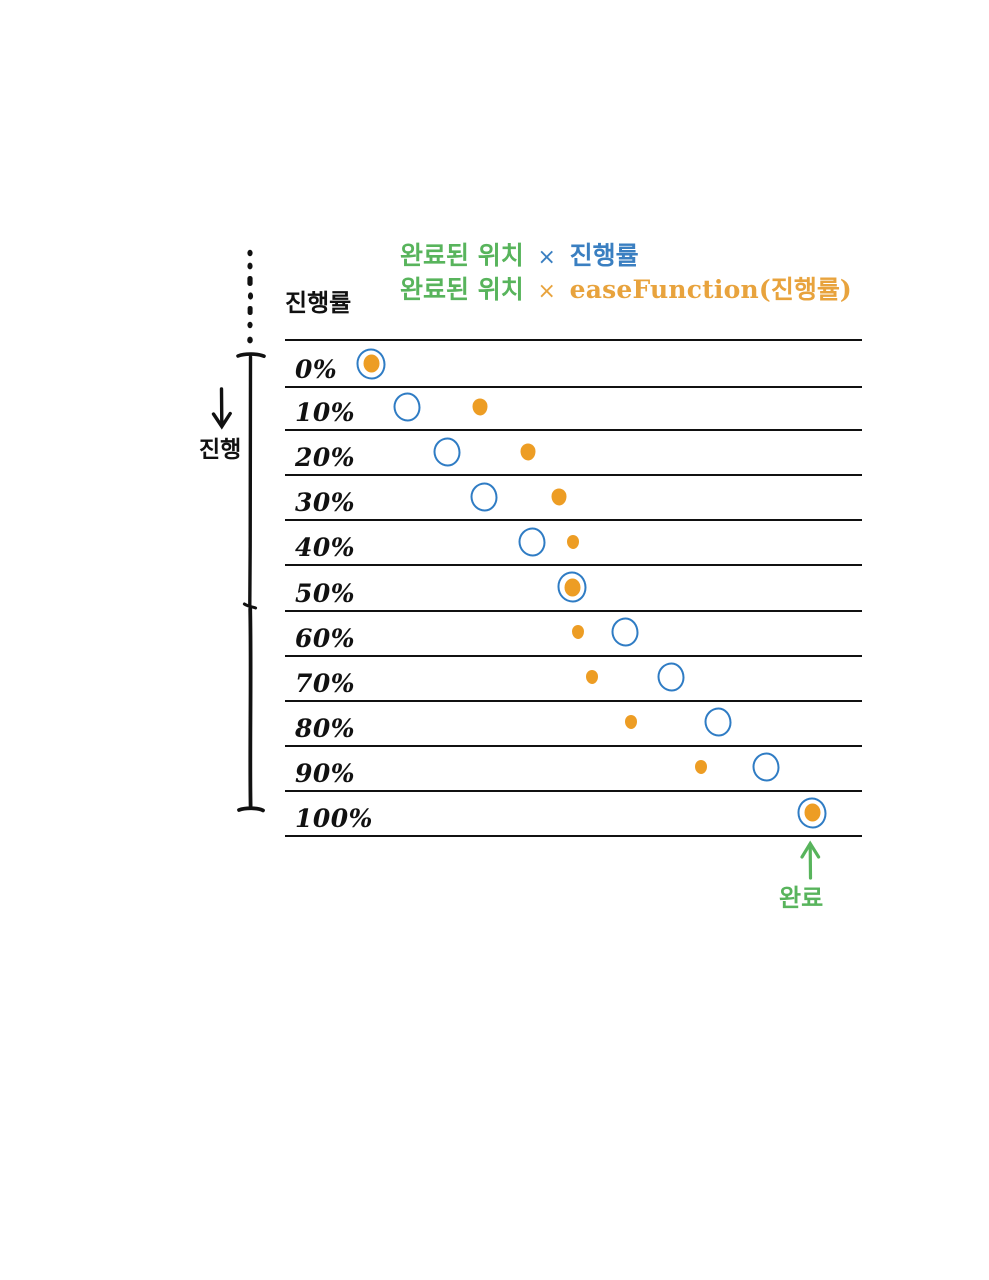 The height and width of the screenshot is (1280, 989). What do you see at coordinates (250, 296) in the screenshot?
I see `dotted-axis-line` at bounding box center [250, 296].